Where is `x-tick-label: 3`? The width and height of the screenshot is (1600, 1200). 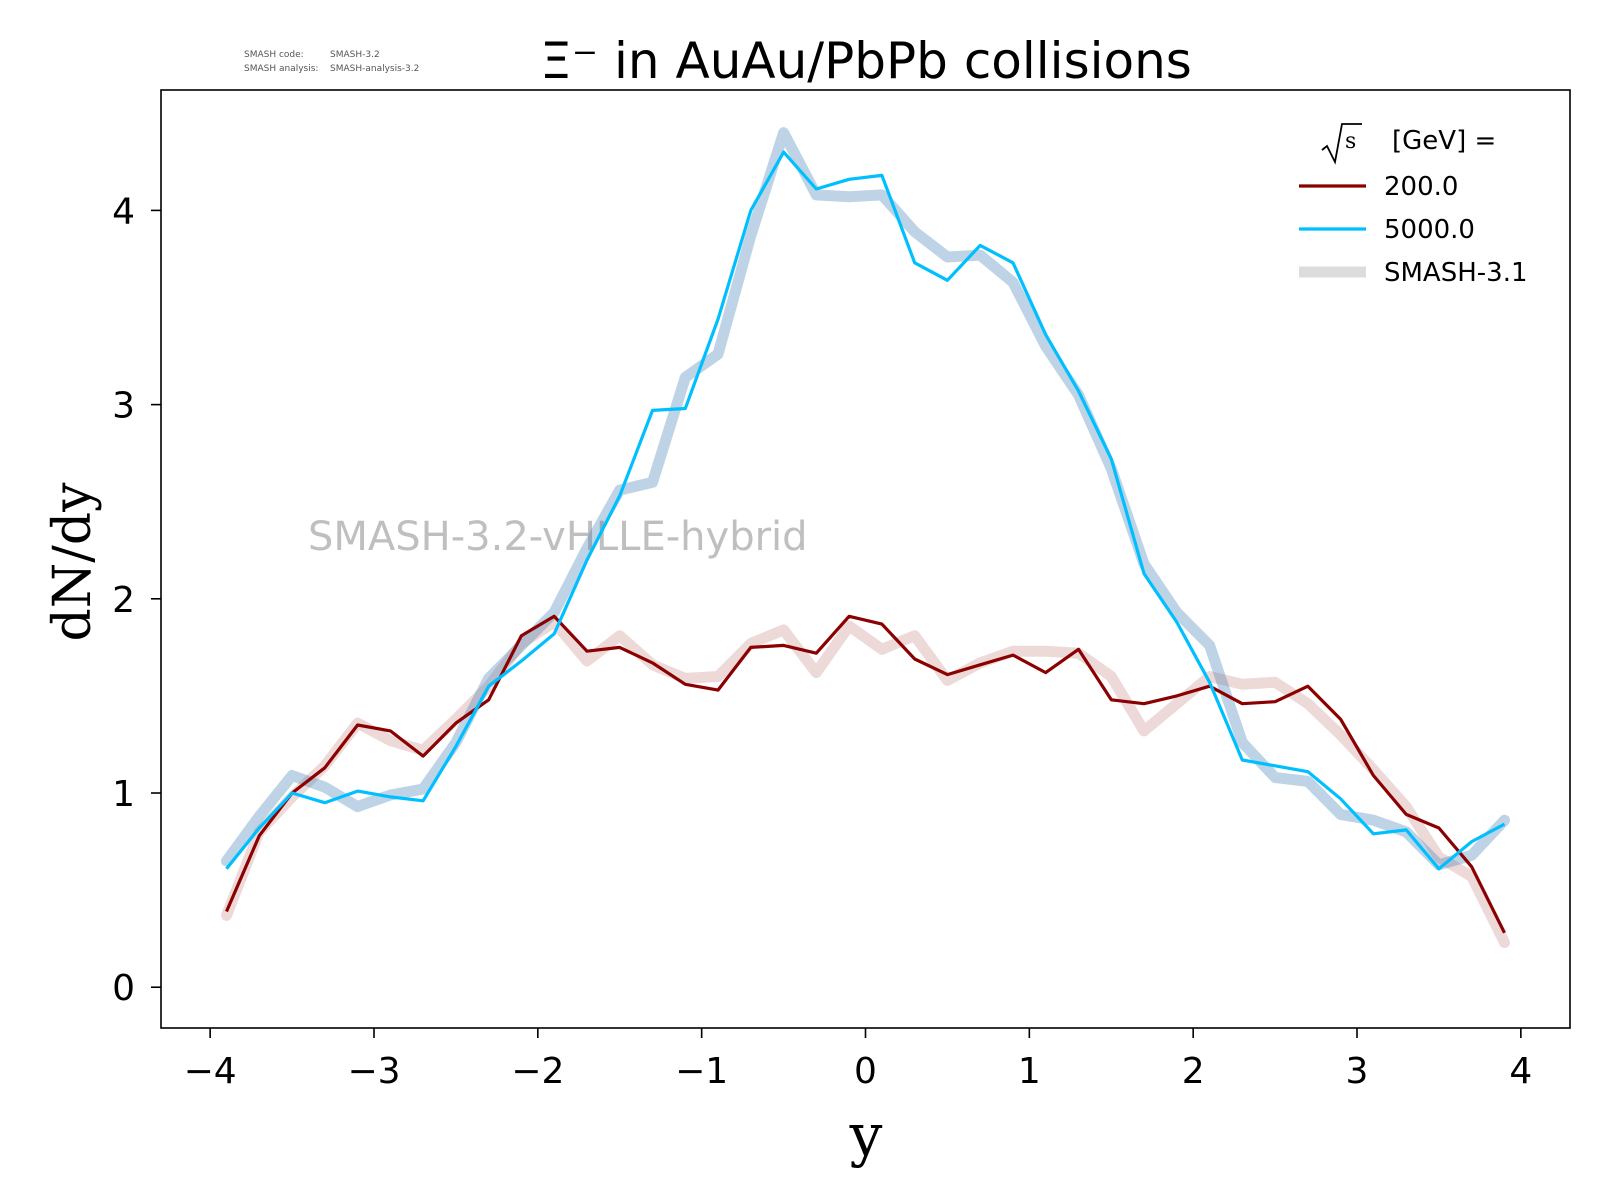 x-tick-label: 3 is located at coordinates (1357, 1071).